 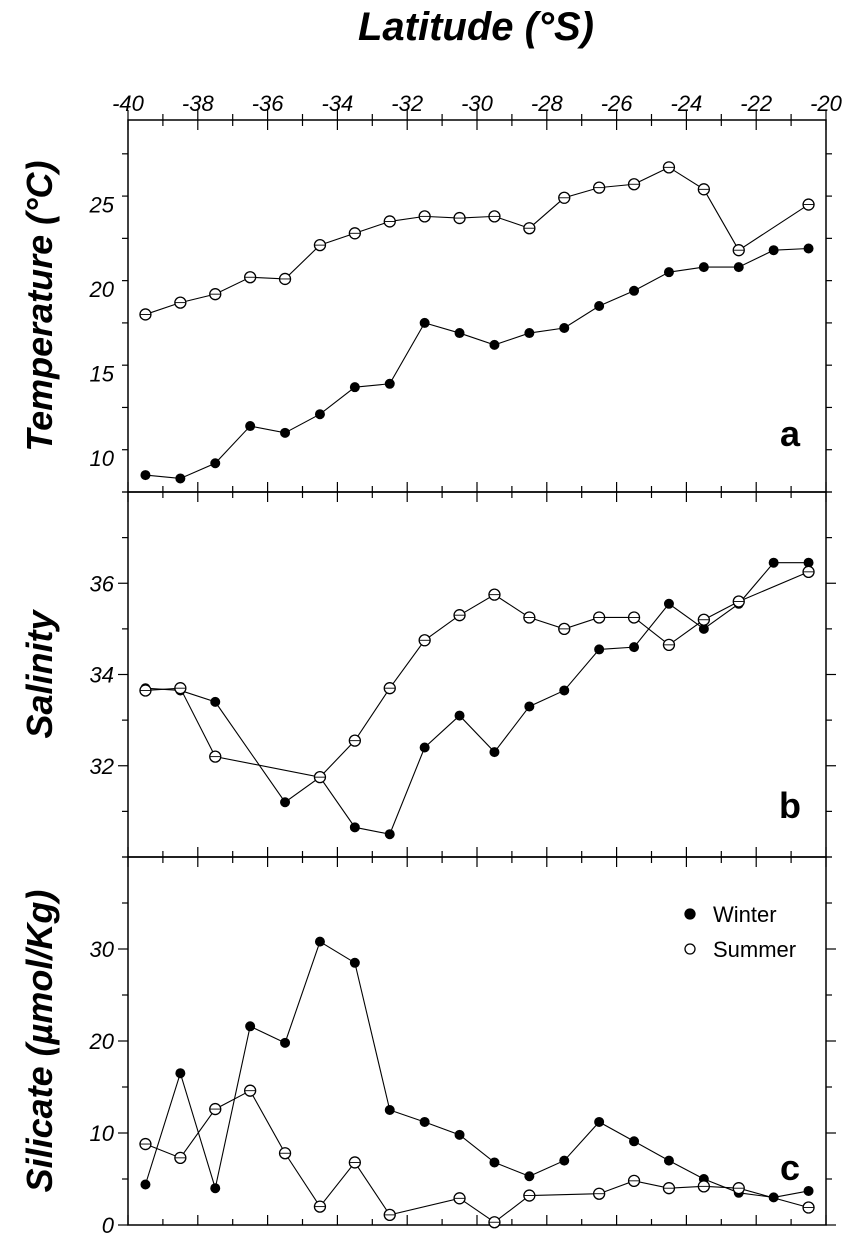 What do you see at coordinates (740, 932) in the screenshot?
I see `legend: Winter Summer` at bounding box center [740, 932].